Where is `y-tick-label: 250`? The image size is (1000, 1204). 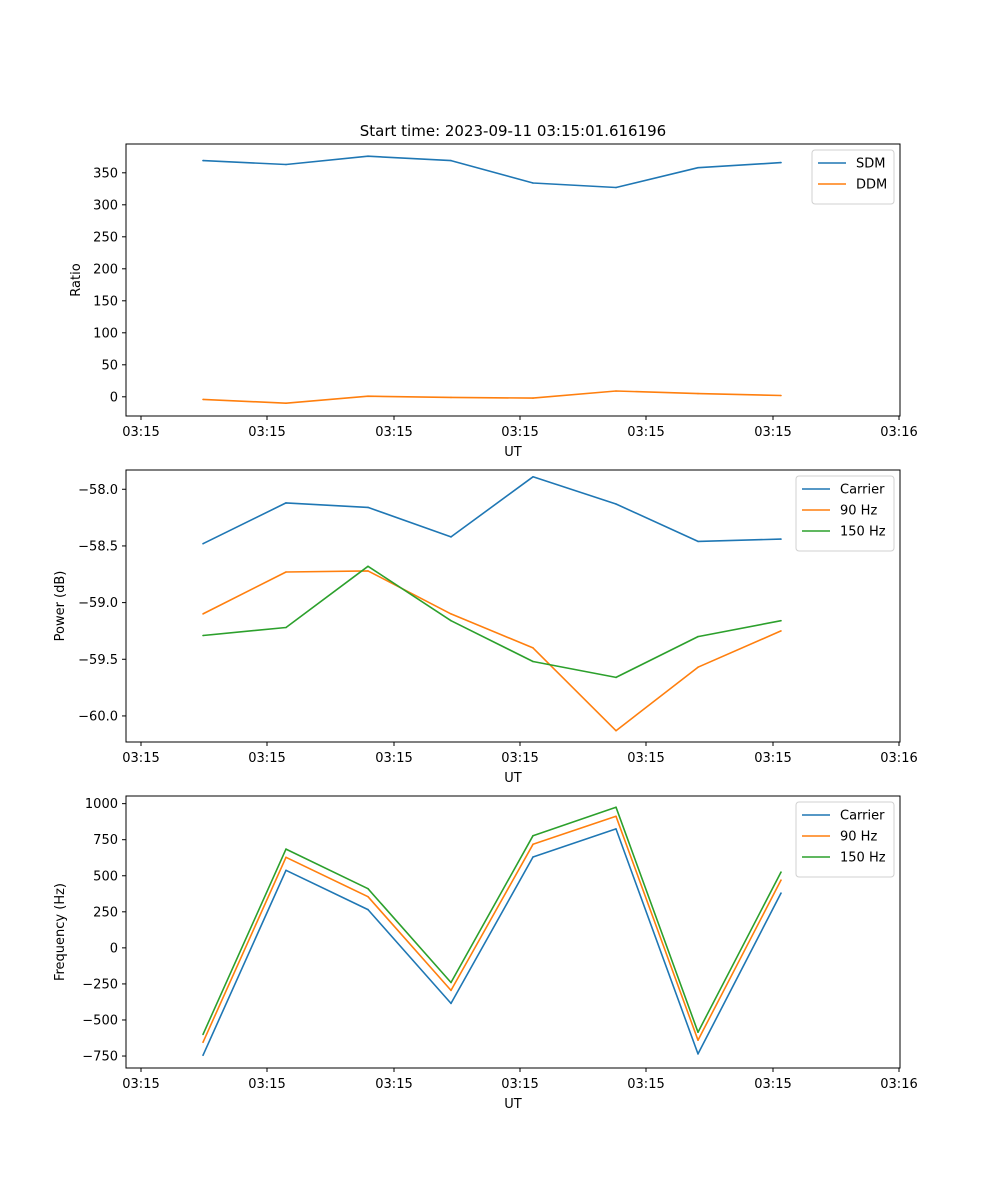
y-tick-label: 250 is located at coordinates (105, 237).